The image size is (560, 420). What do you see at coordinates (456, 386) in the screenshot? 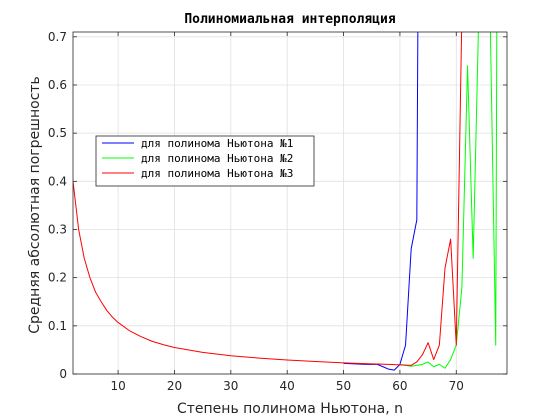
I see `x-tick-label: 70` at bounding box center [456, 386].